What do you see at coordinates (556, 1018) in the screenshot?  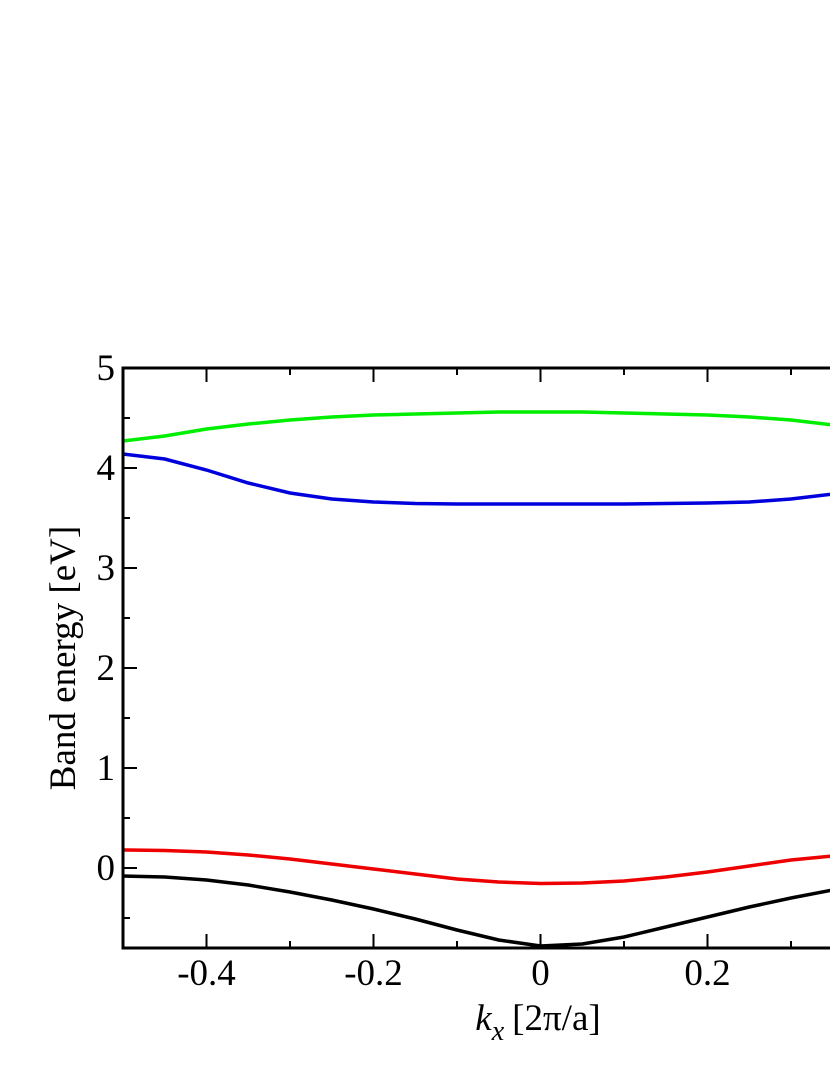 I see `x-label-unit: [2π/a]` at bounding box center [556, 1018].